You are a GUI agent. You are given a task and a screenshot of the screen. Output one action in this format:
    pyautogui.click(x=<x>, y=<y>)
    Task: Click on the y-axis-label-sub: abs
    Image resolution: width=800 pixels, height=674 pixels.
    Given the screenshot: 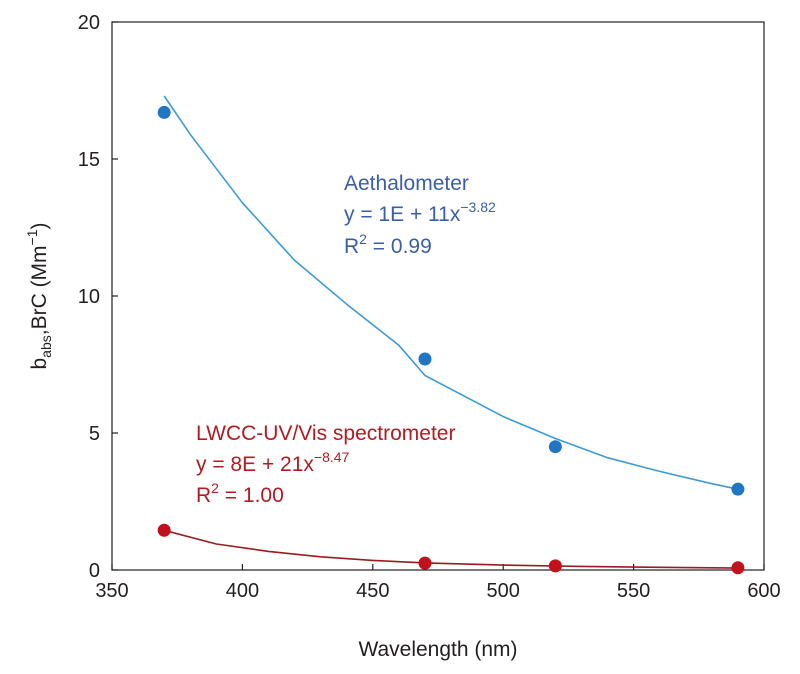 What is the action you would take?
    pyautogui.click(x=46, y=346)
    